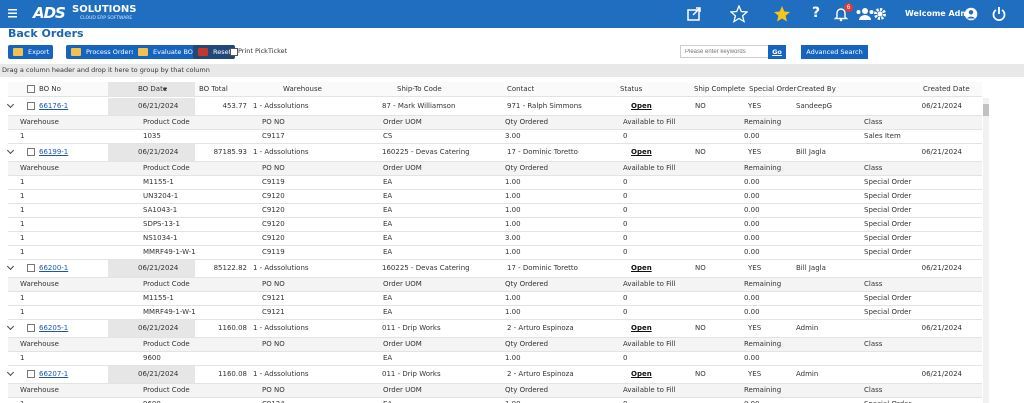 The width and height of the screenshot is (1024, 403). I want to click on detail-cell: M1155-1, so click(158, 182).